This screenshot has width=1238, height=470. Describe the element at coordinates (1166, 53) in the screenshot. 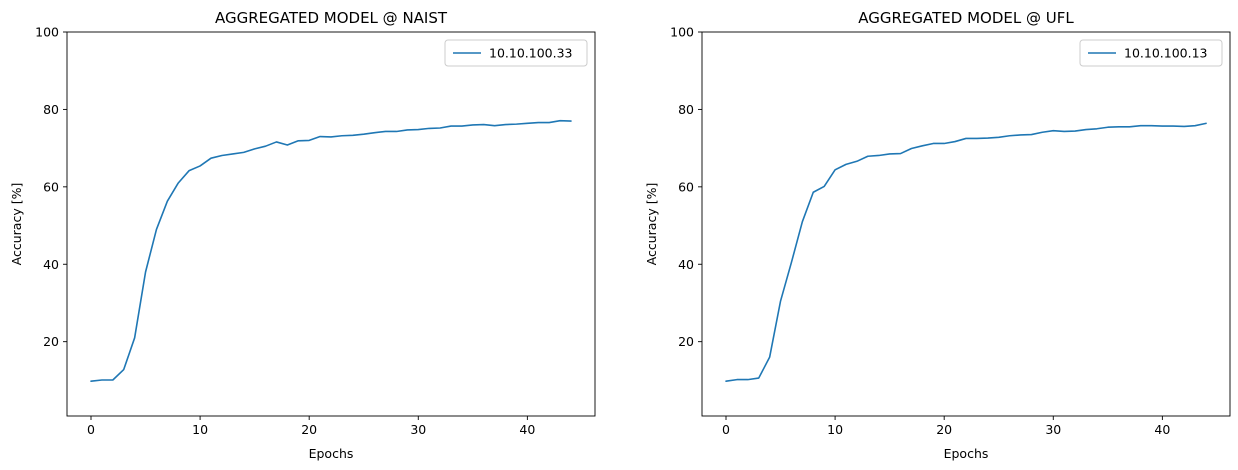

I see `legend-entry: 10.10.100.13` at that location.